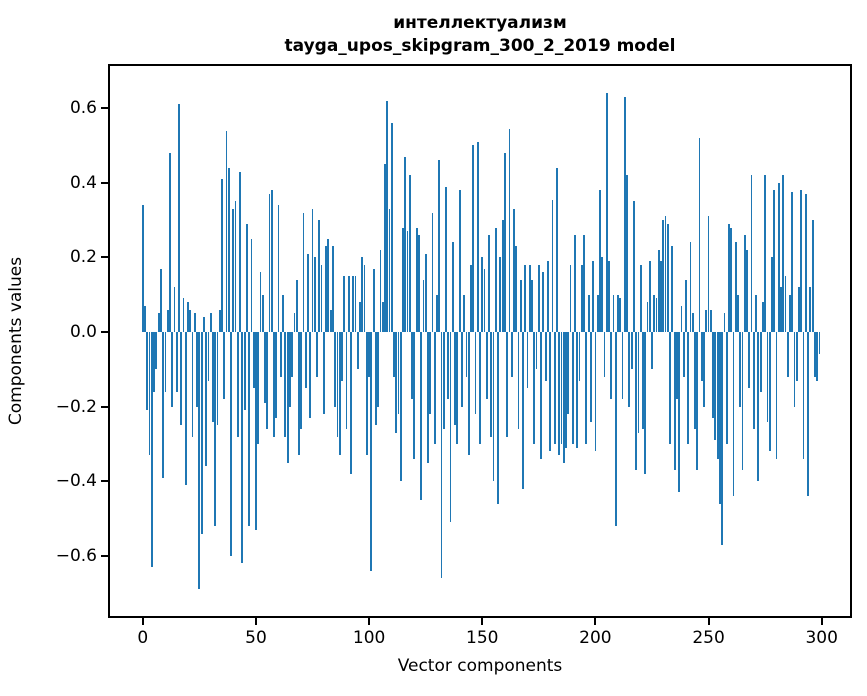  What do you see at coordinates (76, 406) in the screenshot?
I see `y-tick-label: −0.2` at bounding box center [76, 406].